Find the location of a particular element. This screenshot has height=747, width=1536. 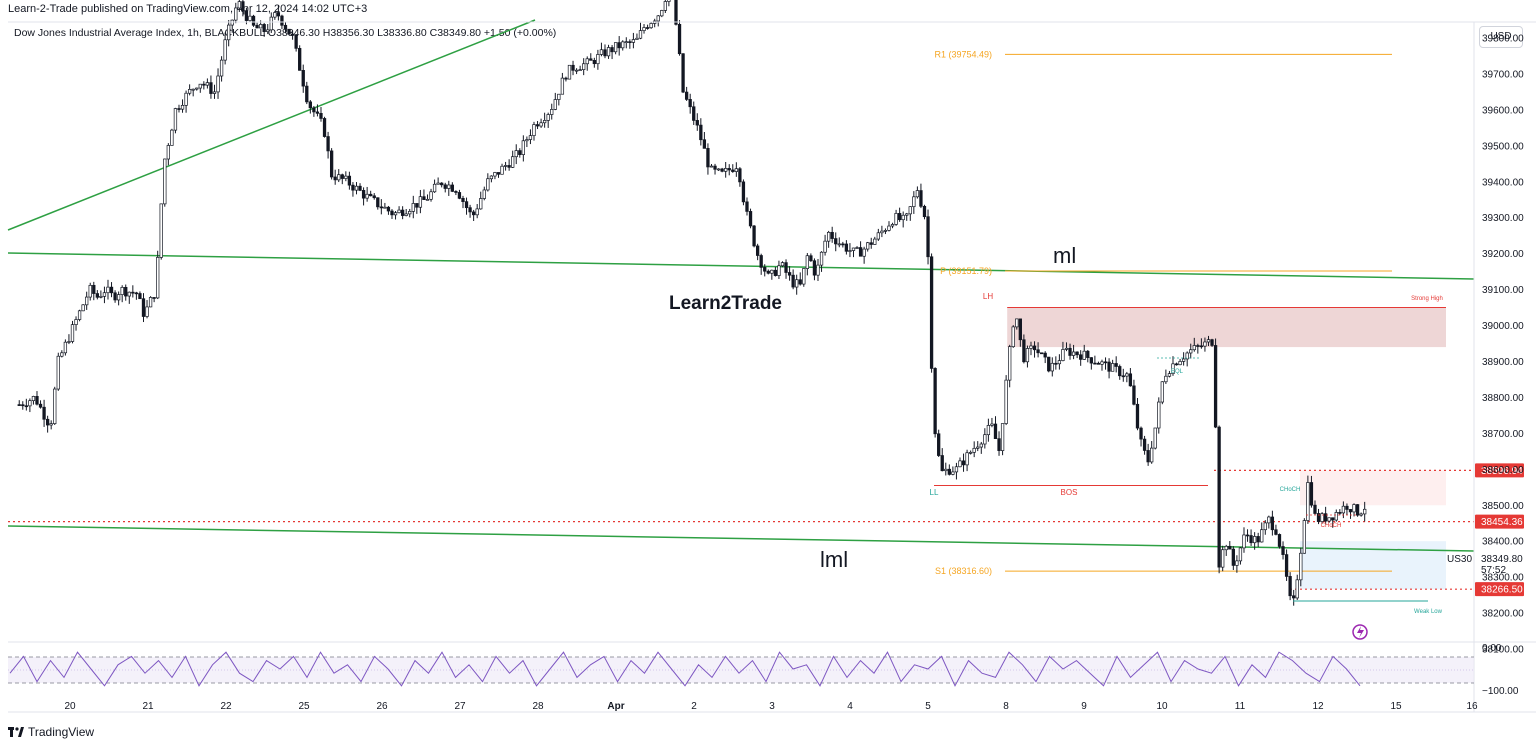

x-tick-label: 28 is located at coordinates (538, 706).